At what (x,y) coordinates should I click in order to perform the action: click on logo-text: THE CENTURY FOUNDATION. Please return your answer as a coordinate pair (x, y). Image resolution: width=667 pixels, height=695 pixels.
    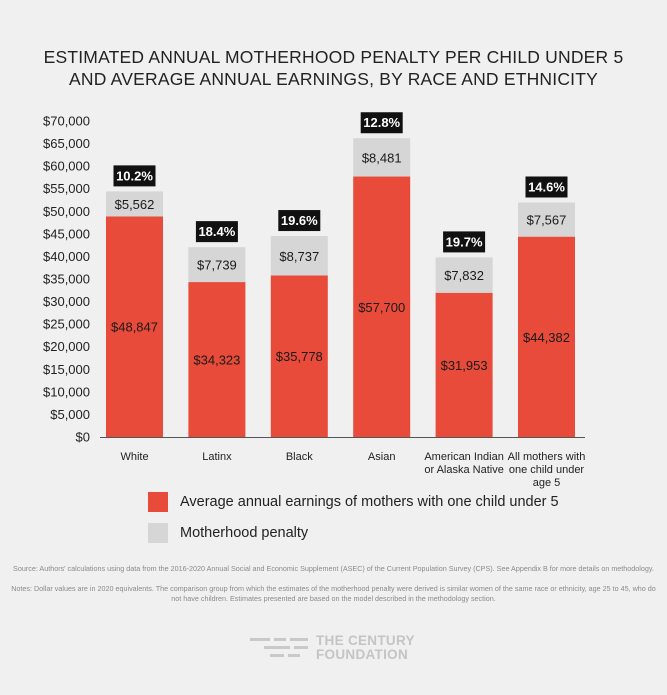
    Looking at the image, I should click on (365, 648).